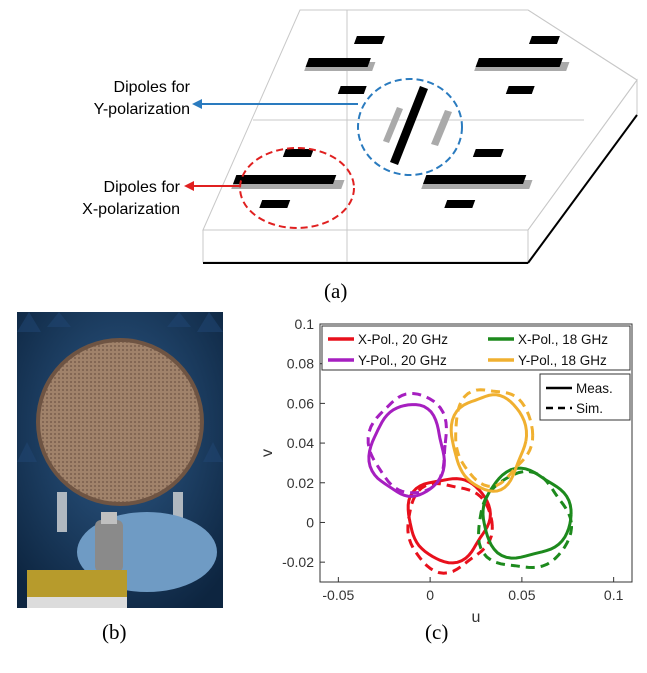 The height and width of the screenshot is (673, 647). I want to click on dipole-group-top-left, so click(344, 65).